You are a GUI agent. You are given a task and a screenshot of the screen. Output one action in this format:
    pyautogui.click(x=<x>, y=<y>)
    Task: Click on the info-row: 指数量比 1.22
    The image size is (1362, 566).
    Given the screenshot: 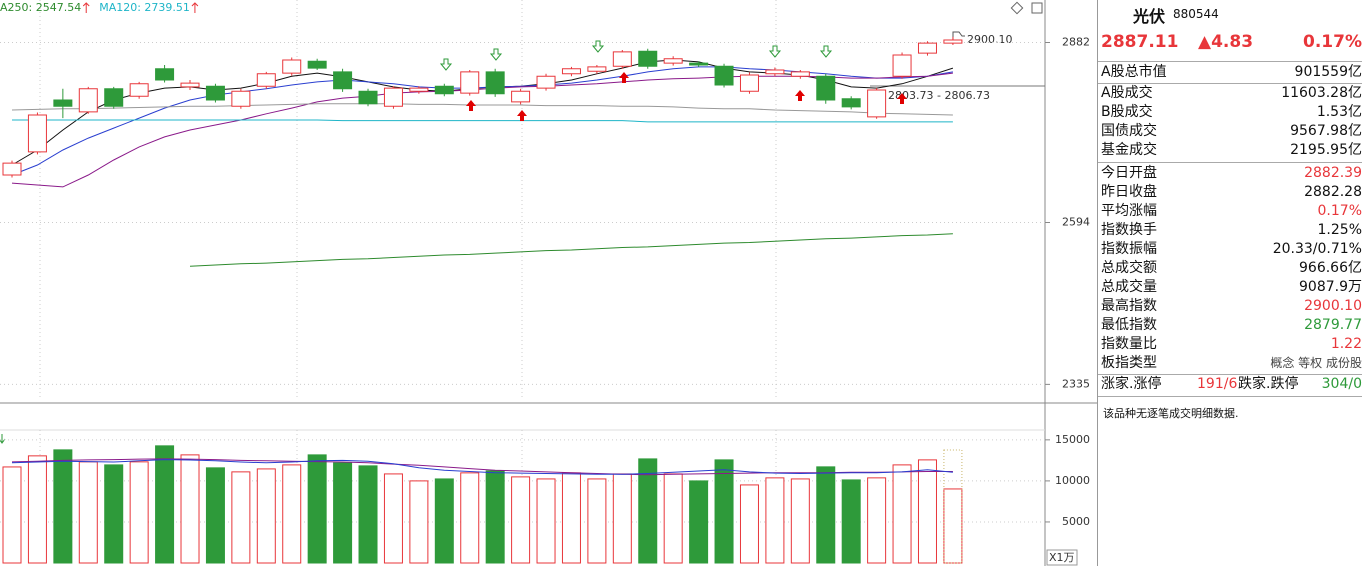 What is the action you would take?
    pyautogui.click(x=1231, y=344)
    